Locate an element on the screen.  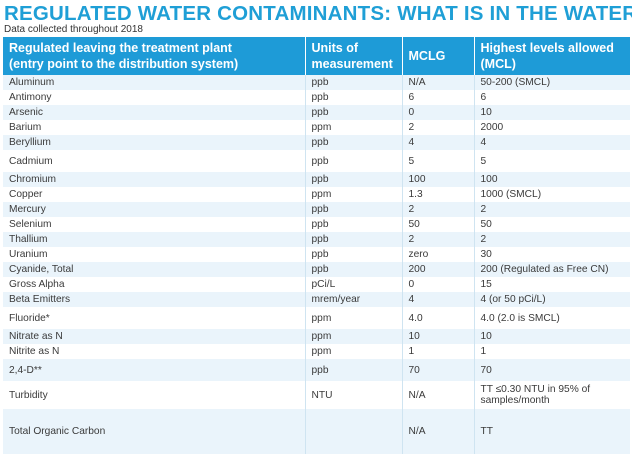
mcl-cell: TT ≤0.30 NTU in 95% of samples/month is located at coordinates (552, 395).